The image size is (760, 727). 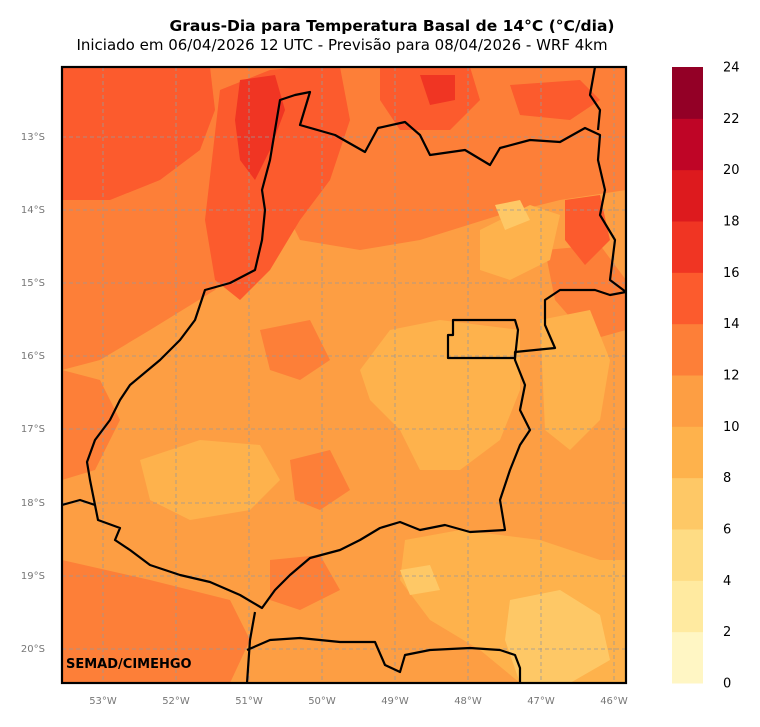 I want to click on lon-label: 53°W, so click(x=103, y=701).